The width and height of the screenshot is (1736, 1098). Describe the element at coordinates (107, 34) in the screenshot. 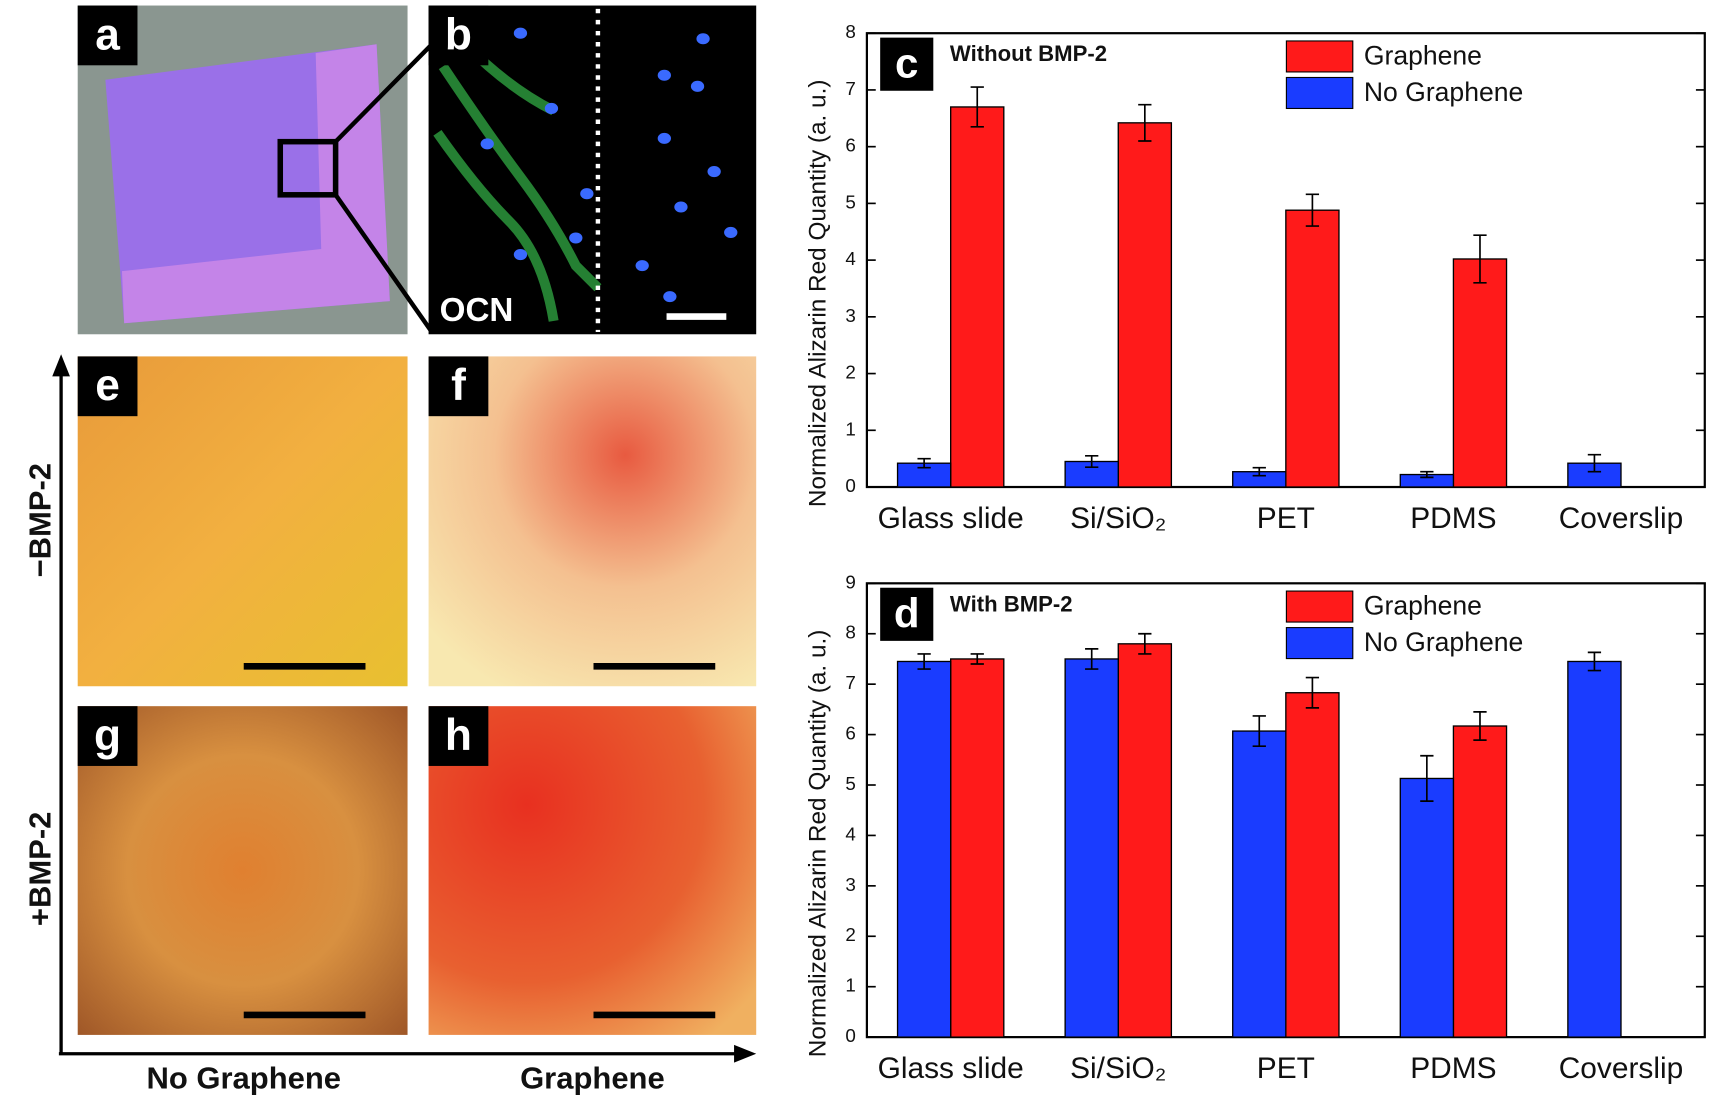

I see `panel-label: a` at that location.